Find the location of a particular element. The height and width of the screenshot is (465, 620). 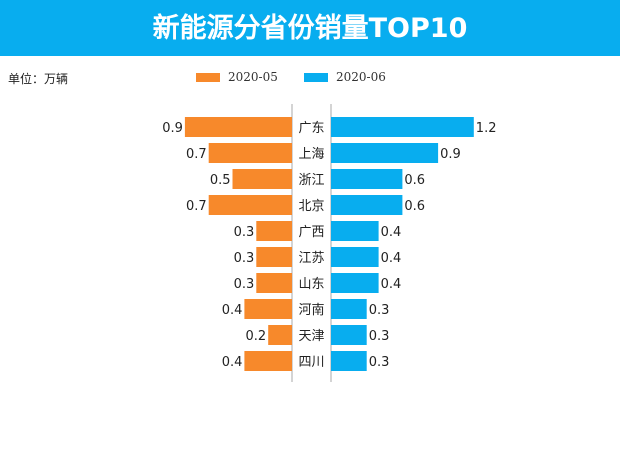

category-label: 广西 is located at coordinates (311, 232).